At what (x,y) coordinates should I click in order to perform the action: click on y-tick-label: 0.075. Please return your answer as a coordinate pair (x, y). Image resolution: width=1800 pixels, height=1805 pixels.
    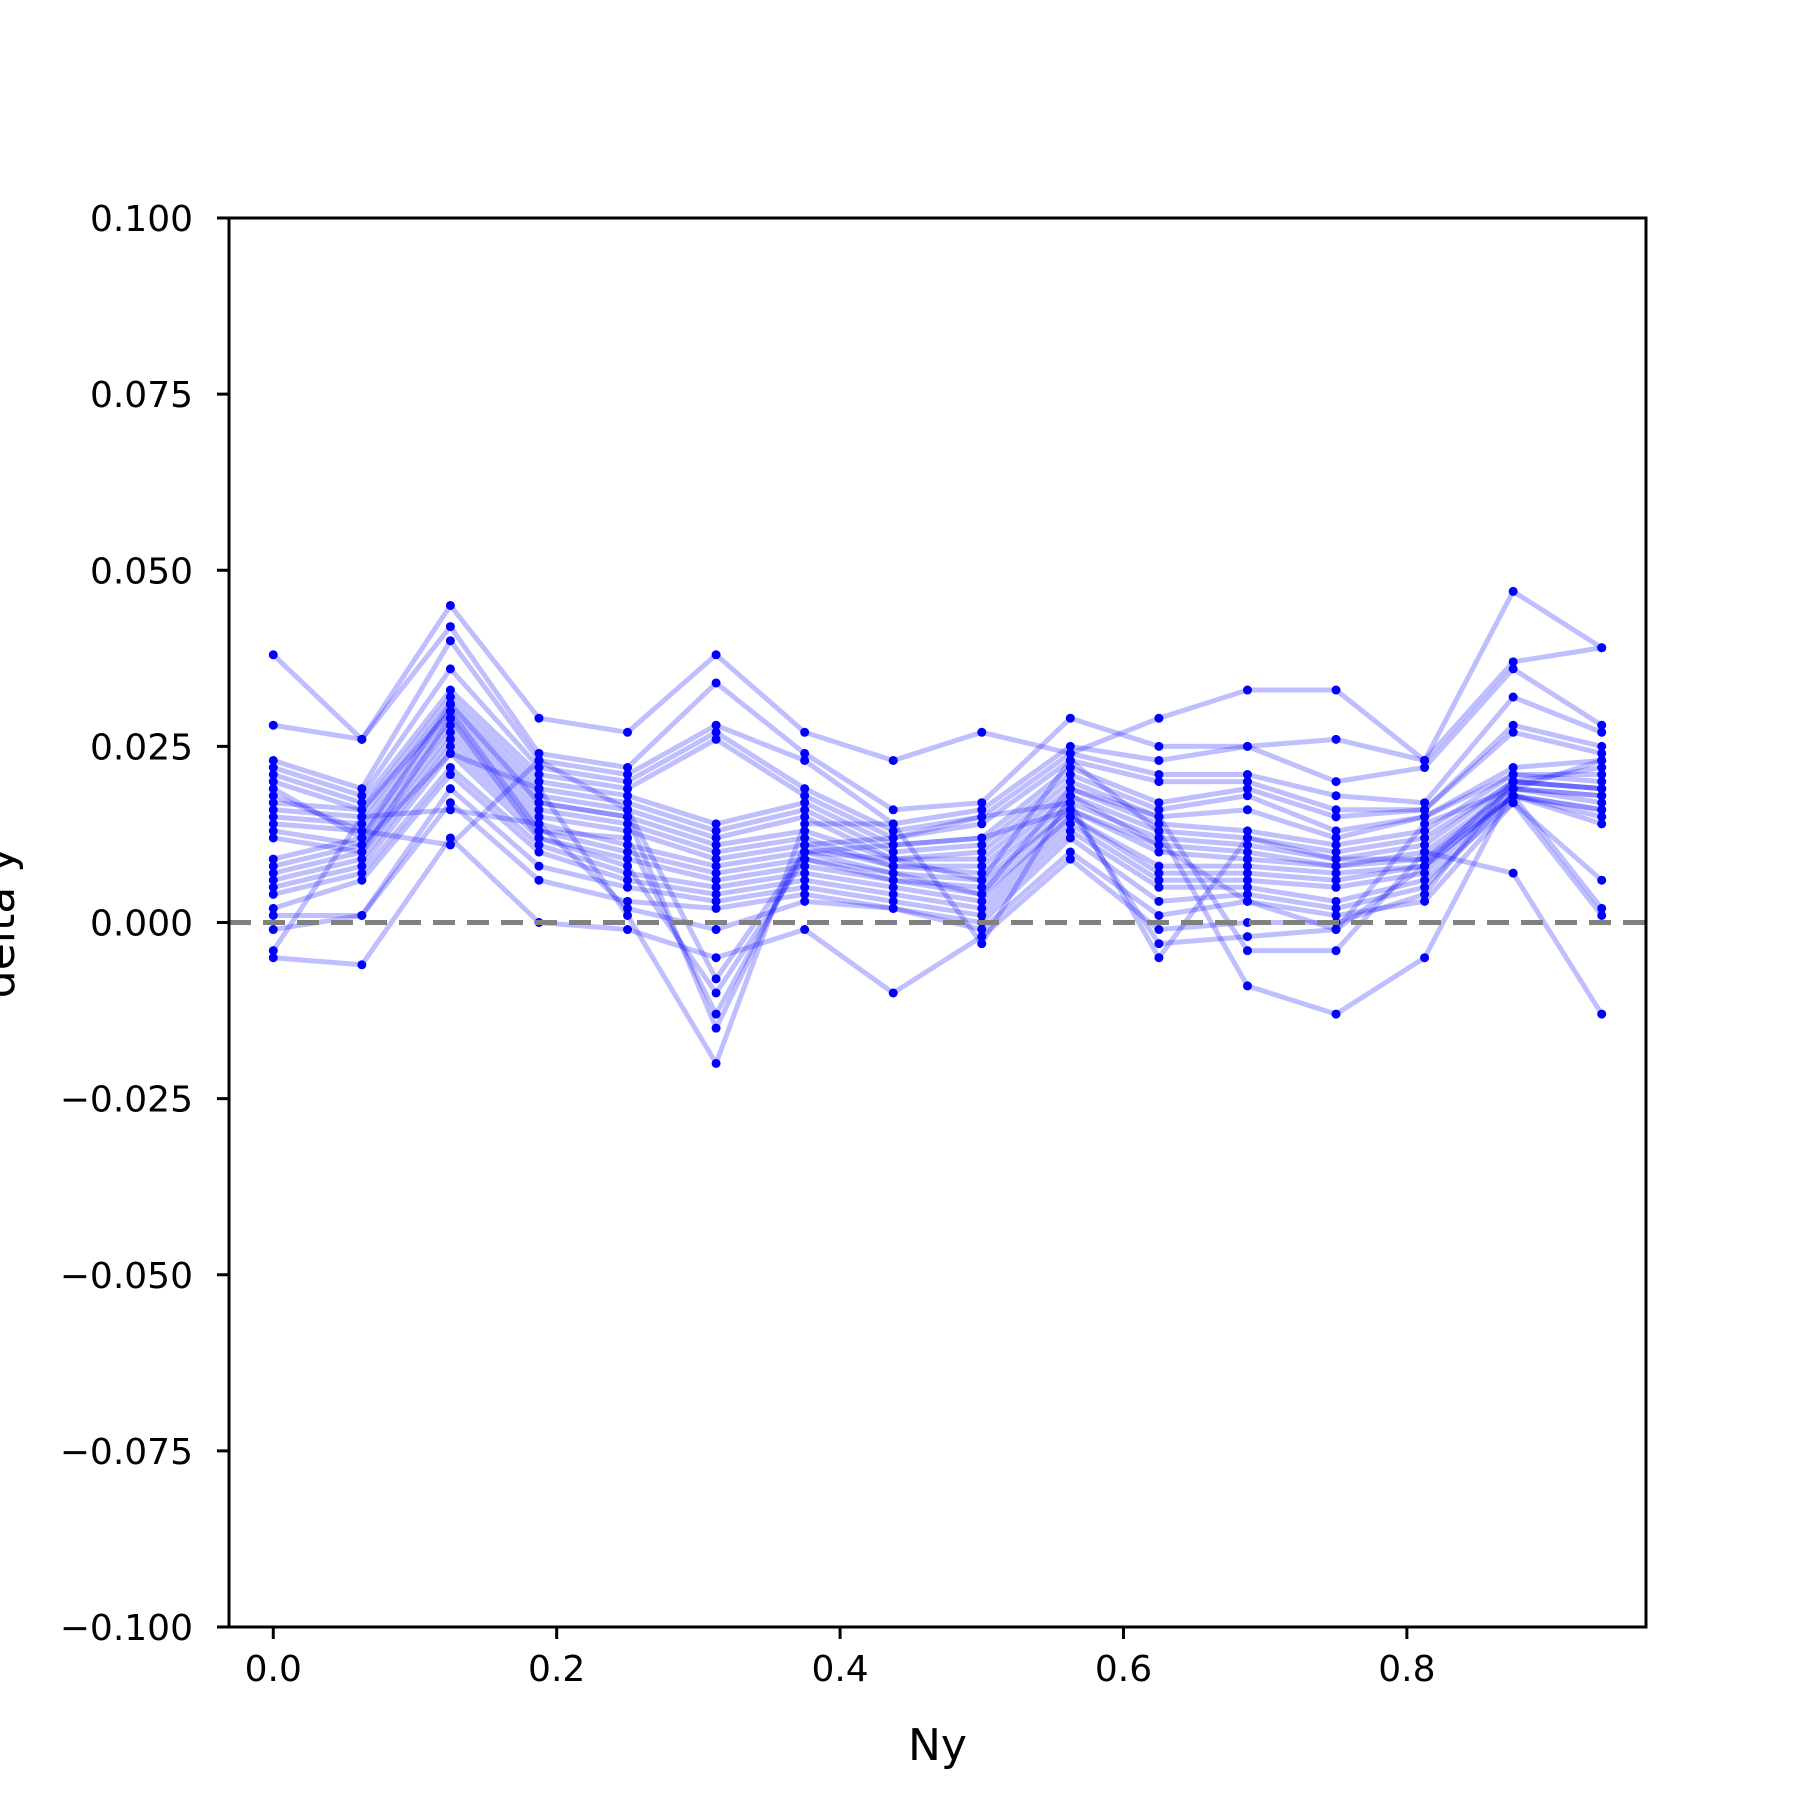
    Looking at the image, I should click on (141, 395).